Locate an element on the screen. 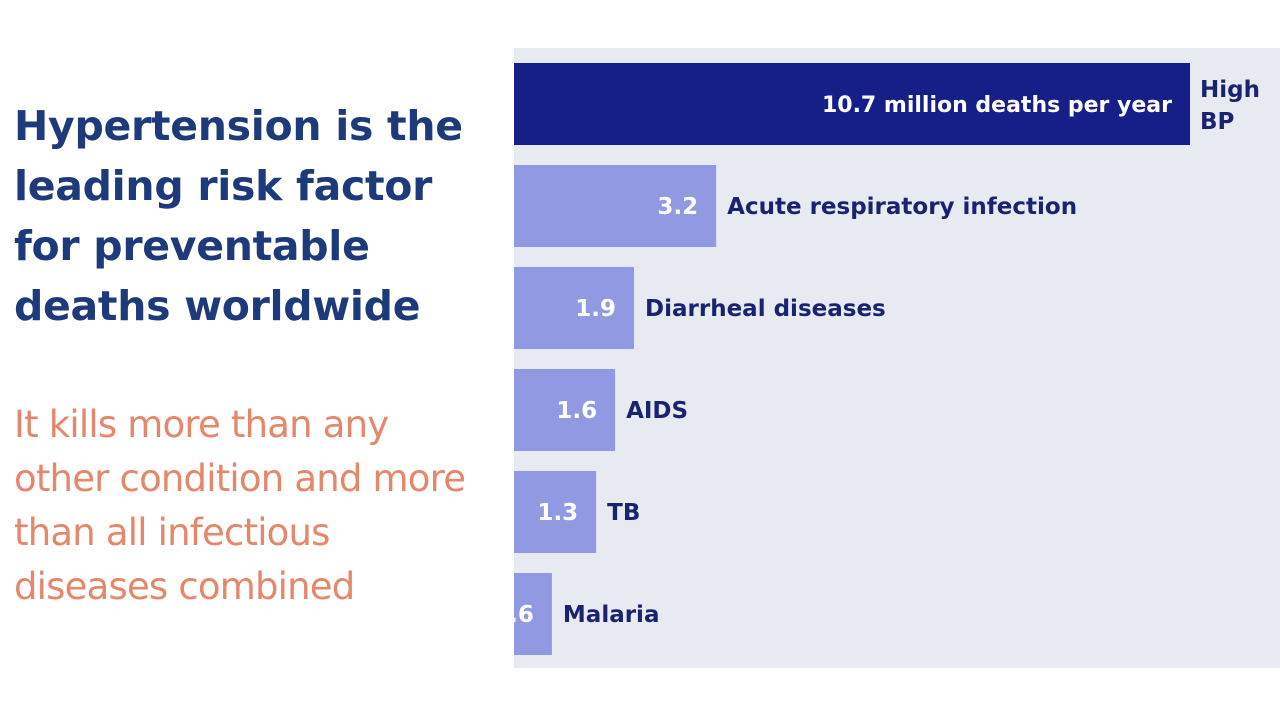 The height and width of the screenshot is (720, 1280). bar-value-label-4: 1.3 is located at coordinates (557, 513).